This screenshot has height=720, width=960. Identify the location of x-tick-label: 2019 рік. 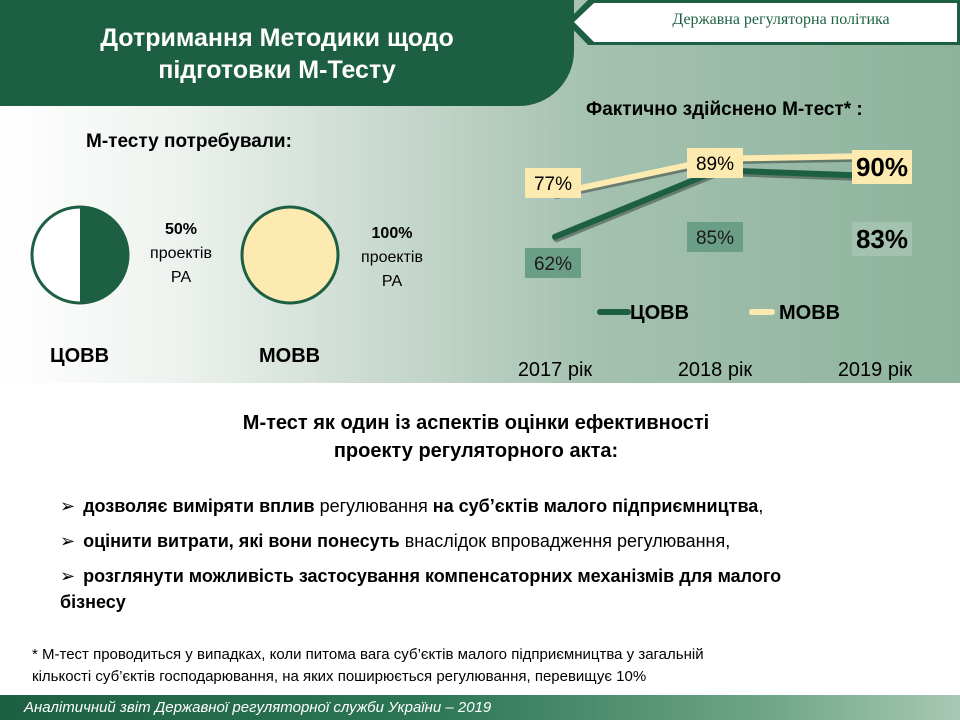
(875, 370).